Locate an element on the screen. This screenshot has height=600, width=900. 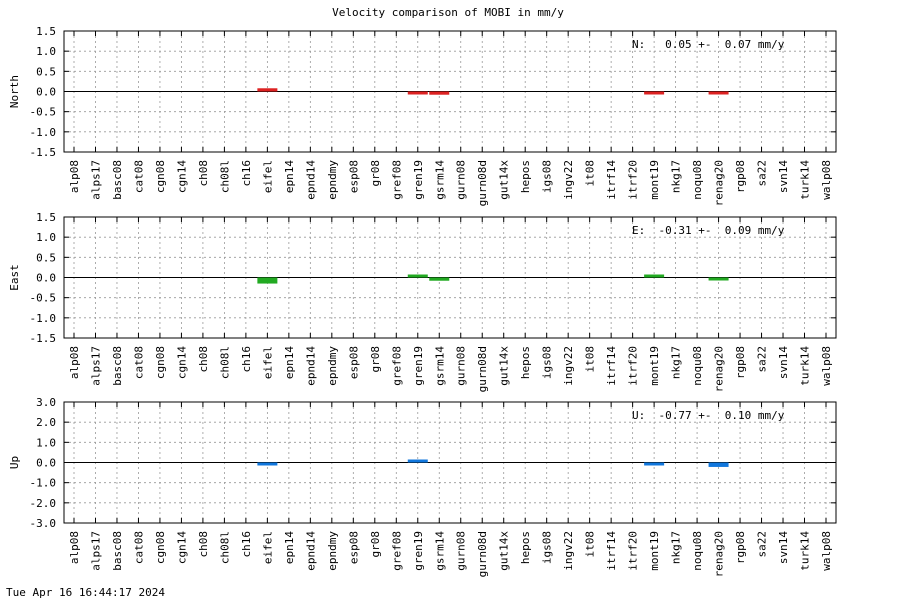
y-tick-label: -2.0 is located at coordinates (43, 503).